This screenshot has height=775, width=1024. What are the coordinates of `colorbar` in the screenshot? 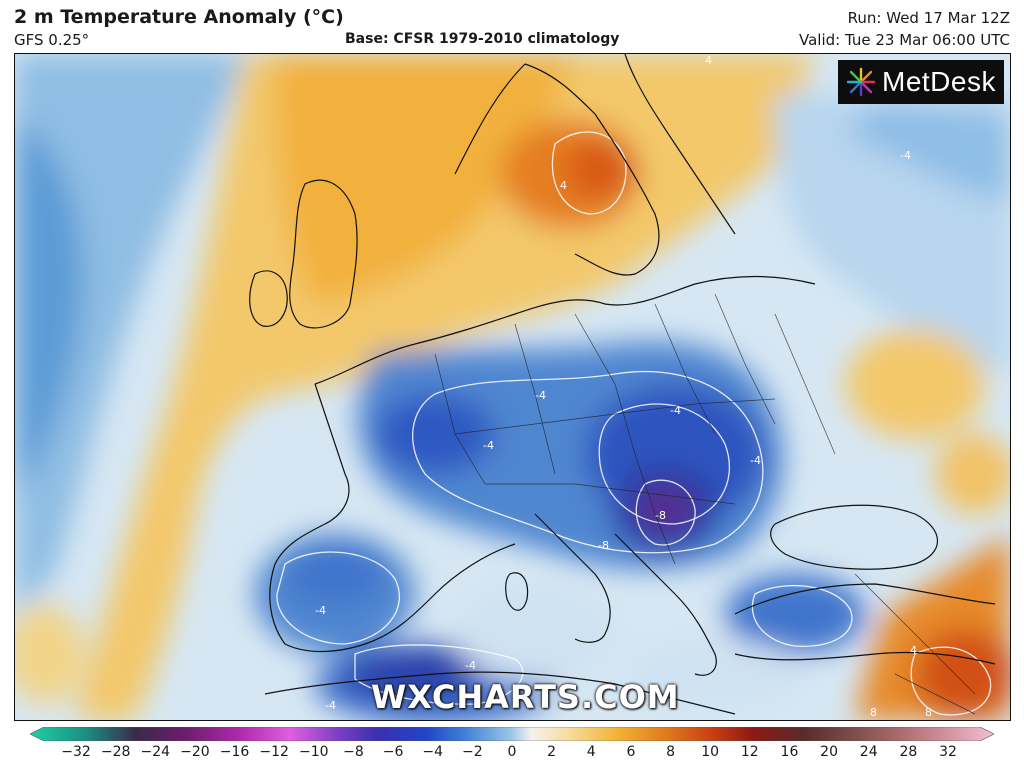 It's located at (512, 734).